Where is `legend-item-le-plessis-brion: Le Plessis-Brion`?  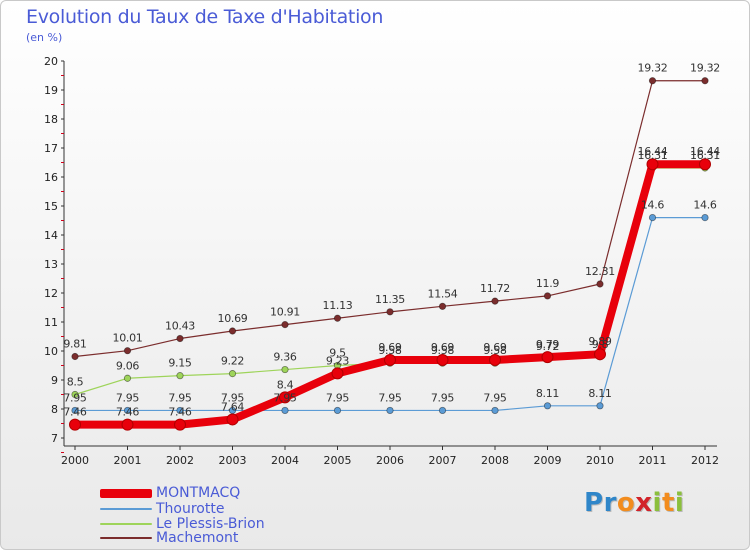
legend-item-le-plessis-brion: Le Plessis-Brion is located at coordinates (182, 524).